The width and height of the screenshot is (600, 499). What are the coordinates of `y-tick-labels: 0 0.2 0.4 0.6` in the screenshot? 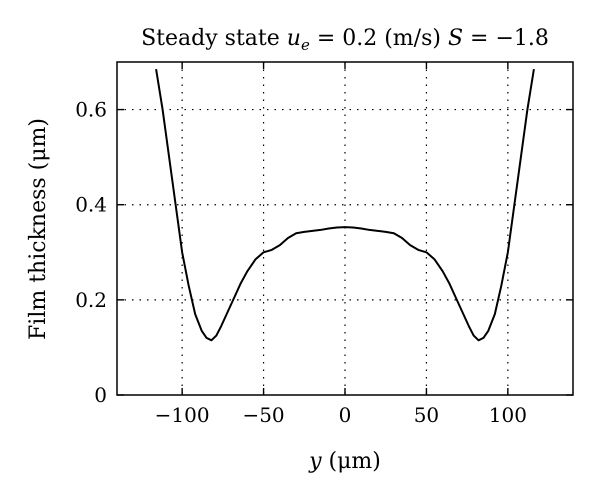 It's located at (91, 252).